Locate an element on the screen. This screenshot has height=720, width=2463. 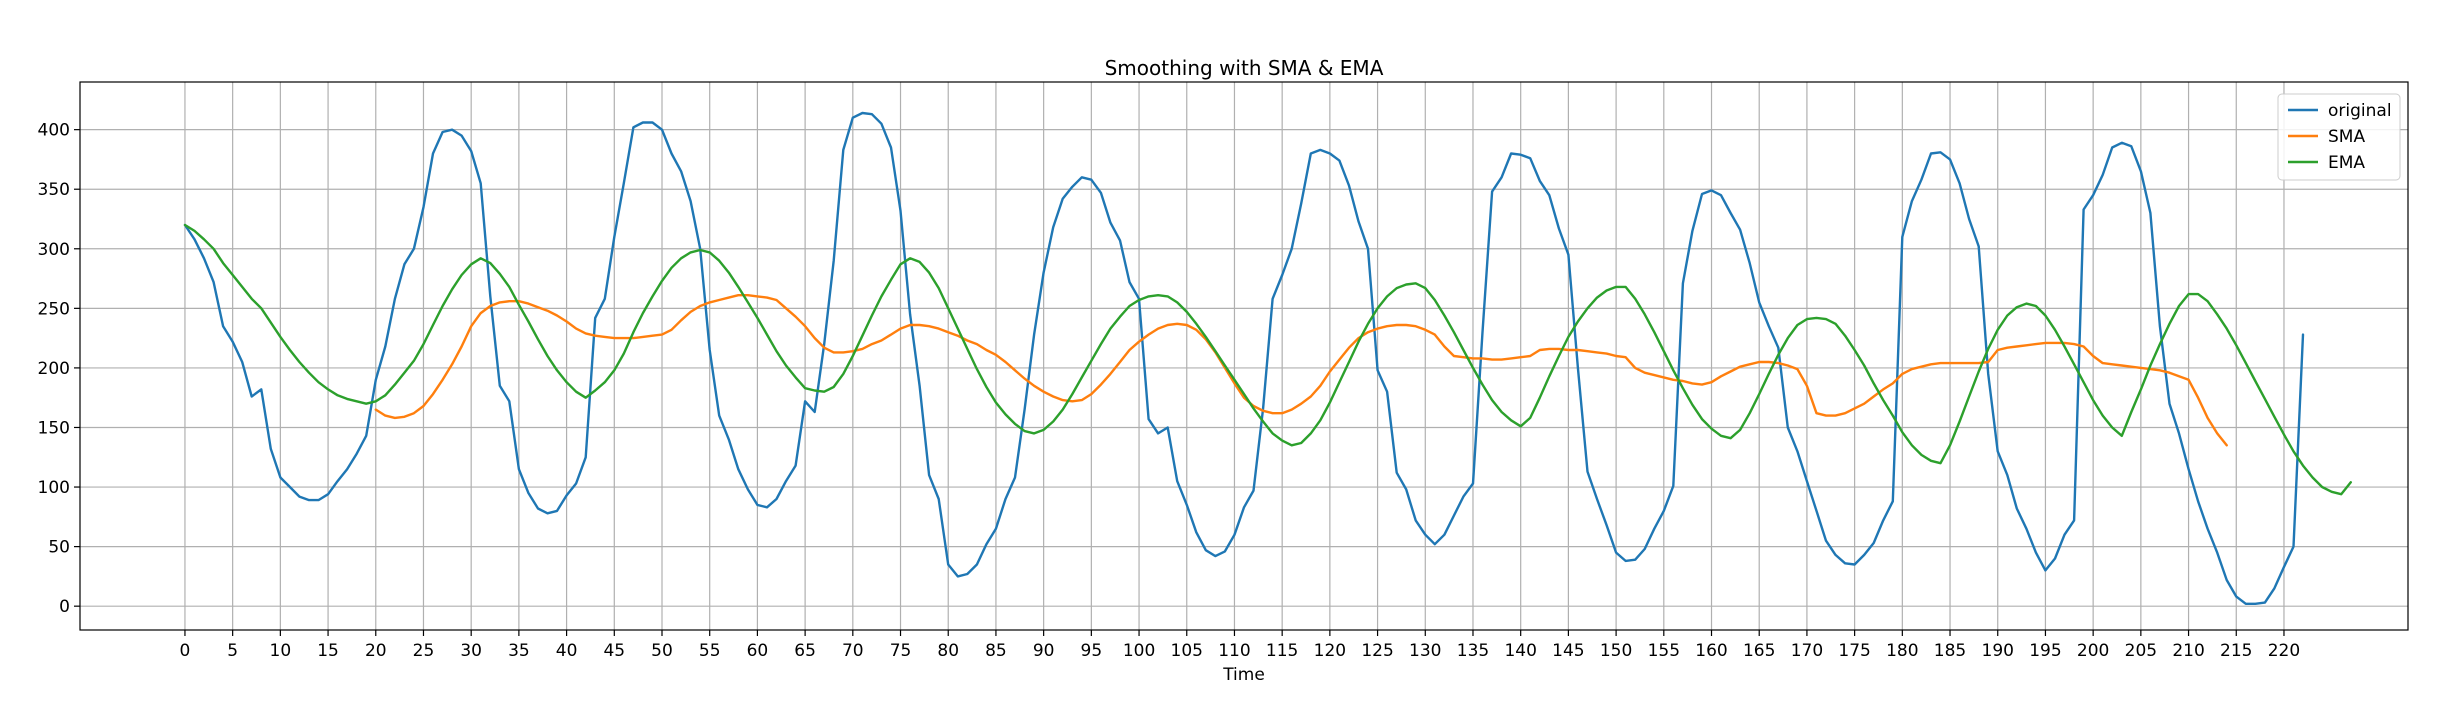
x-tick-label: 210 is located at coordinates (2188, 651).